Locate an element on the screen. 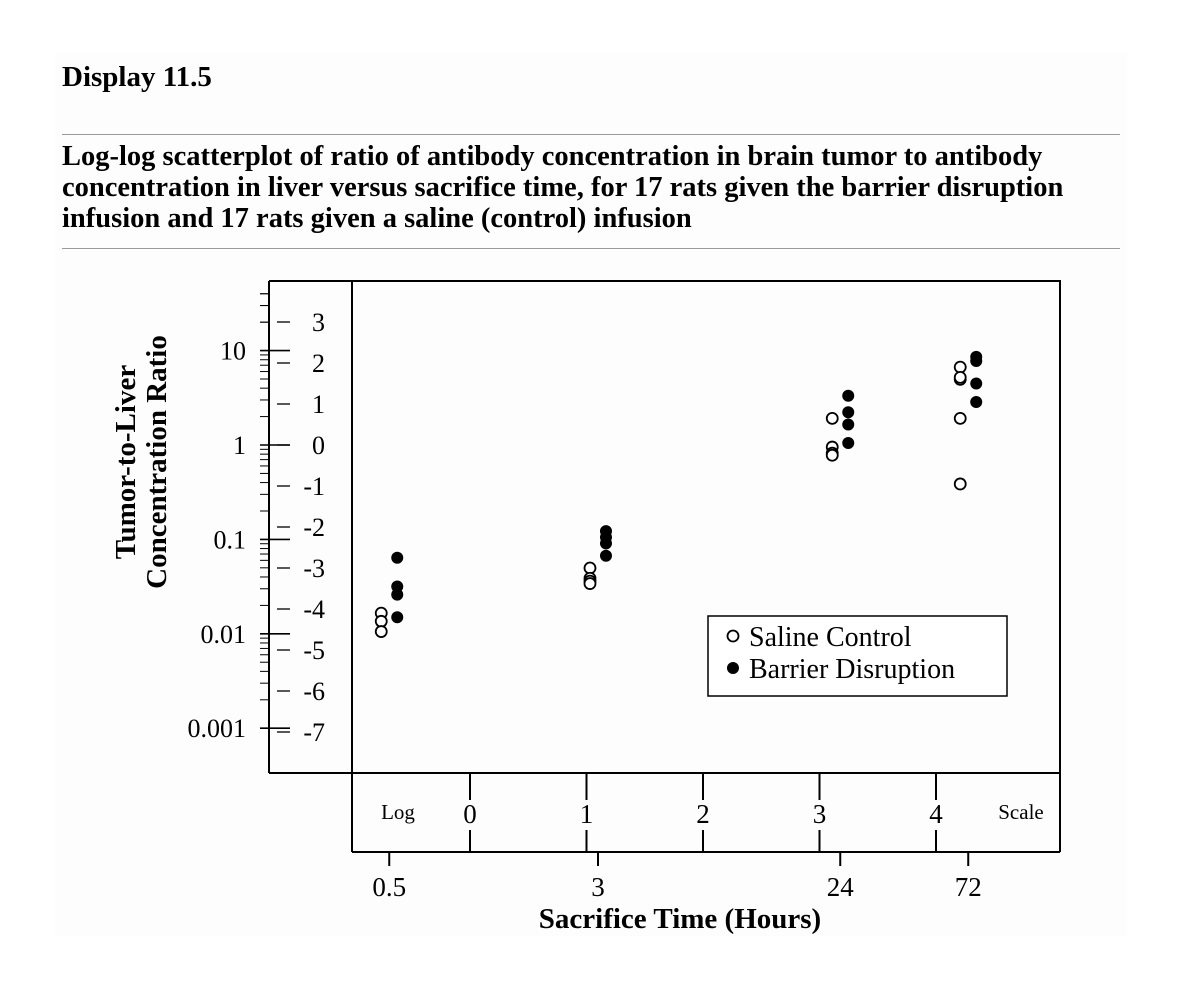 The height and width of the screenshot is (989, 1180). y-axis-label-line2: Concentration Ratio is located at coordinates (157, 462).